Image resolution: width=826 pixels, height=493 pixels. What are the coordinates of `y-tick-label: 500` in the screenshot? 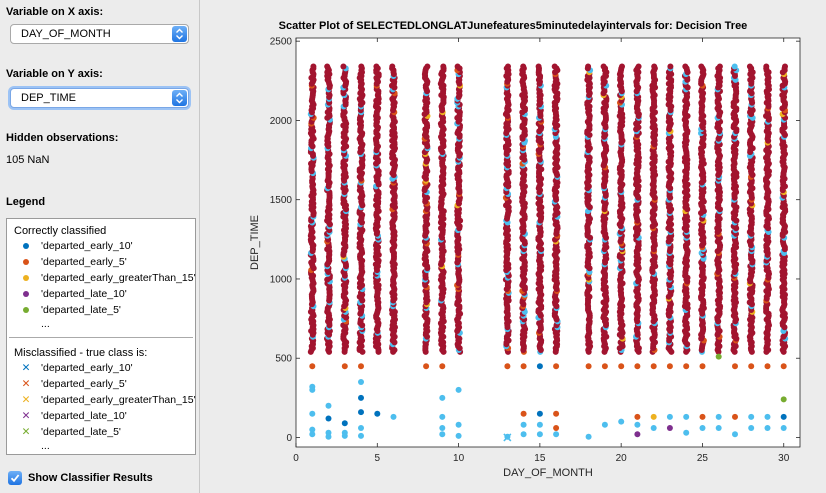 It's located at (283, 359).